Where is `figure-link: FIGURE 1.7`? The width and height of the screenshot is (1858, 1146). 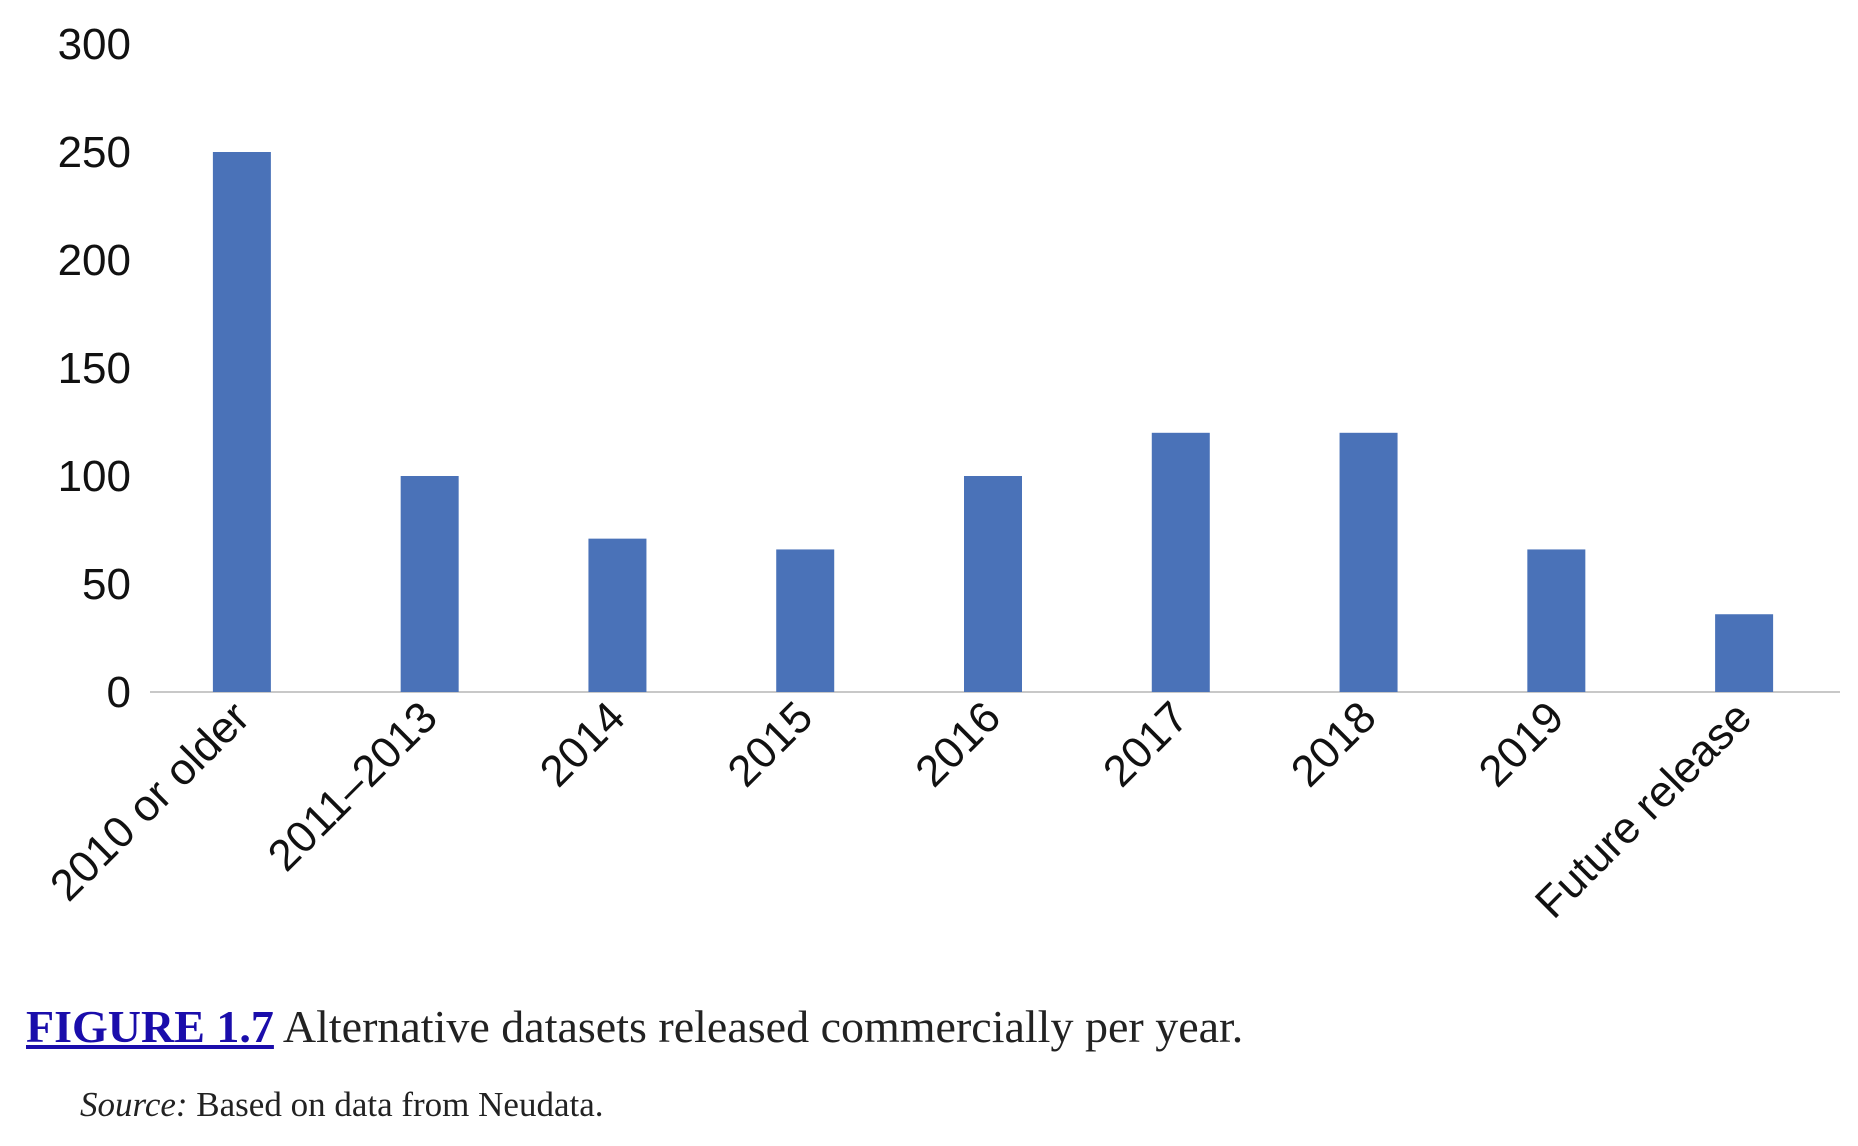
figure-link: FIGURE 1.7 is located at coordinates (150, 1026).